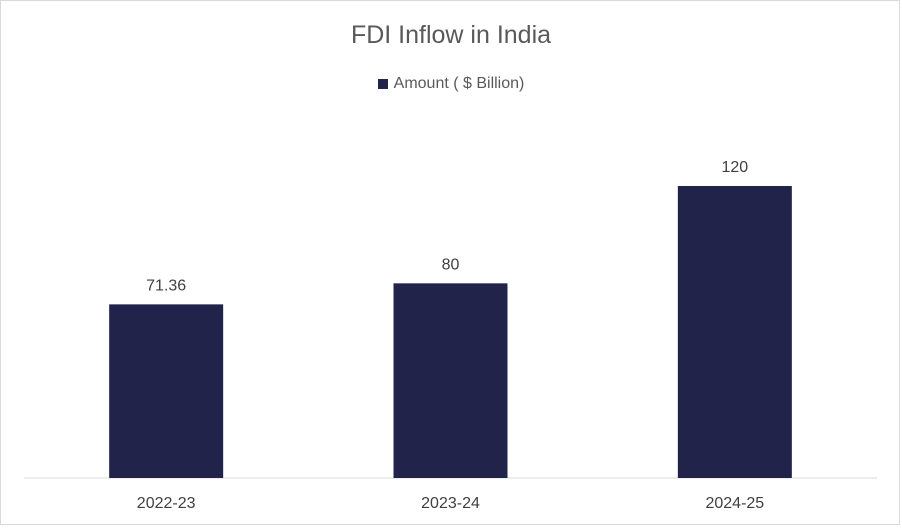 The width and height of the screenshot is (902, 529). I want to click on x-tick-label-2023-24: 2023-24, so click(450, 503).